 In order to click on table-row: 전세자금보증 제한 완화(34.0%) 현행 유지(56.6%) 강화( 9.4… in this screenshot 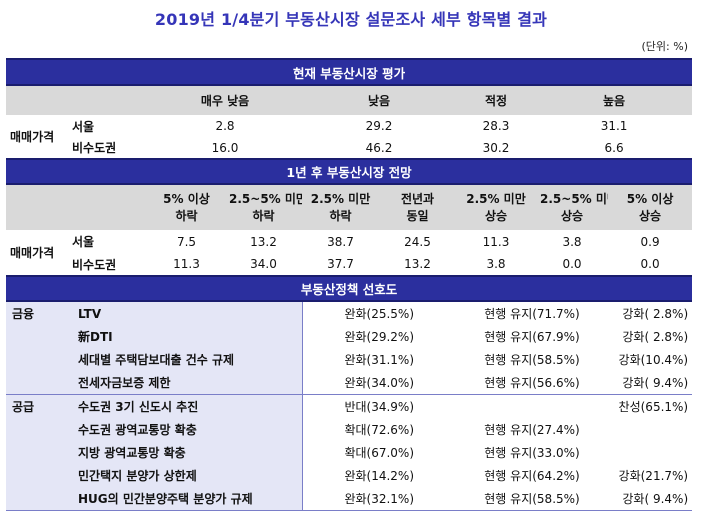, I will do `click(349, 383)`.